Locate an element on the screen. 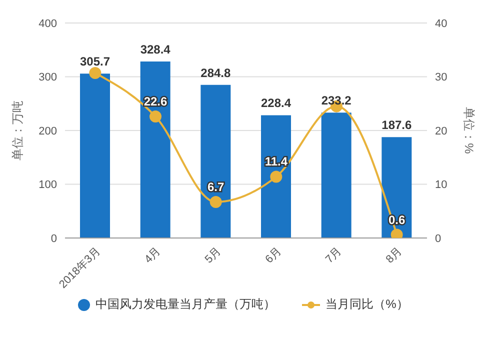  x-tick-label: 8月 is located at coordinates (394, 255).